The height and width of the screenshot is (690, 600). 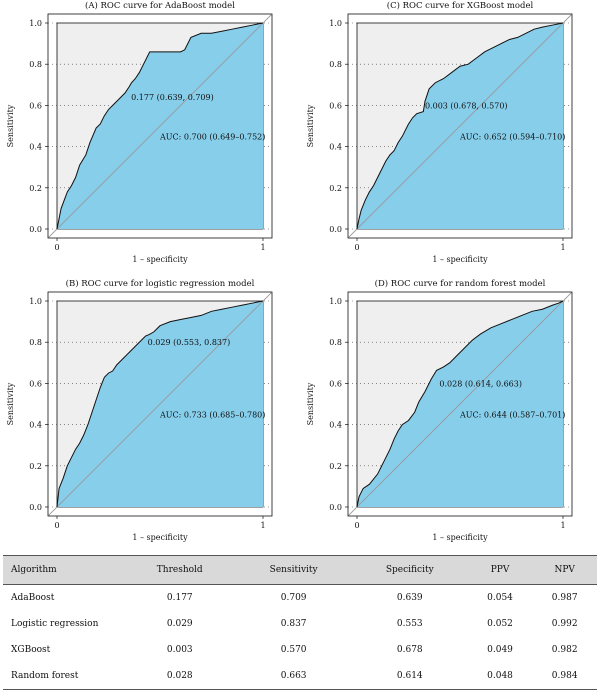 I want to click on table-cell: 0.029, so click(x=179, y=624).